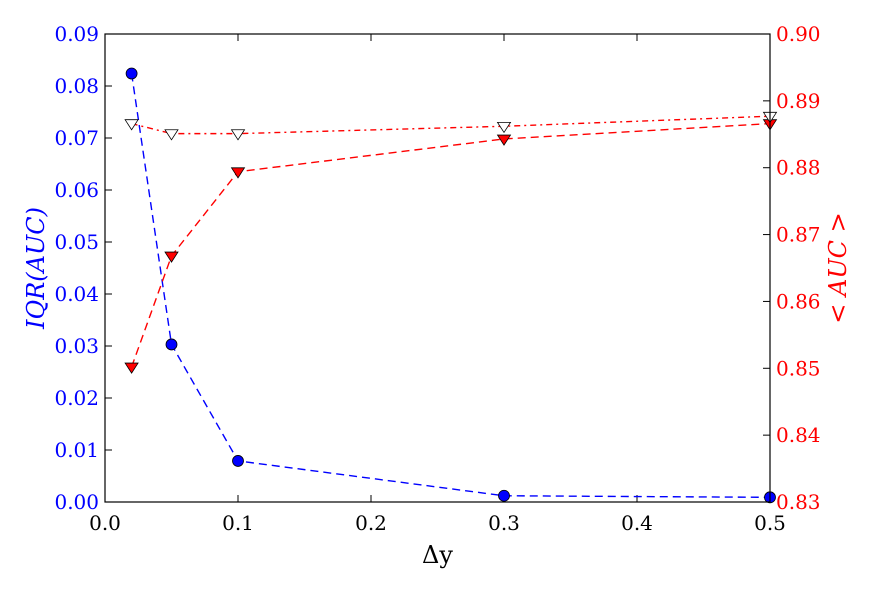  What do you see at coordinates (798, 34) in the screenshot?
I see `y-right-tick-label: 0.90` at bounding box center [798, 34].